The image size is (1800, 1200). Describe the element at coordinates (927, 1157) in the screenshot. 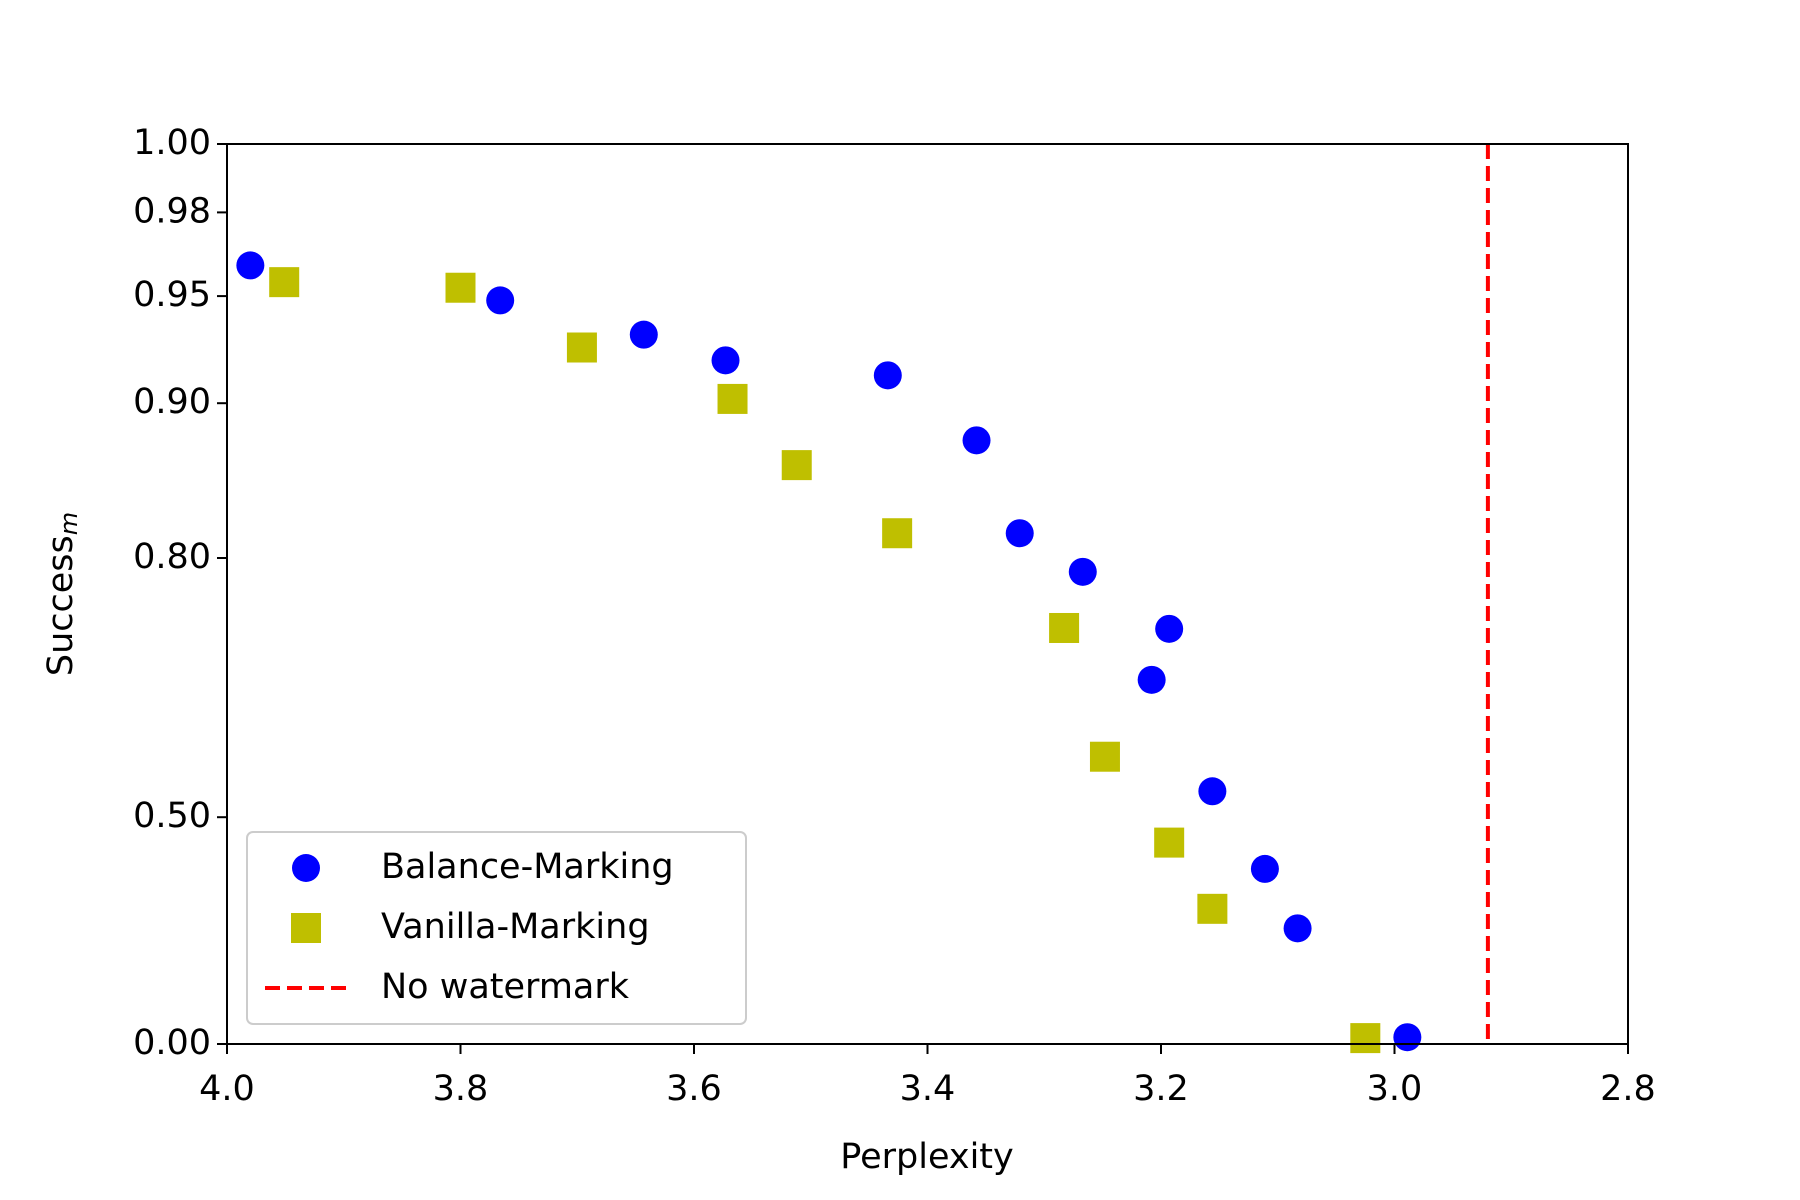

I see `x-axis-label: Perplexity` at that location.